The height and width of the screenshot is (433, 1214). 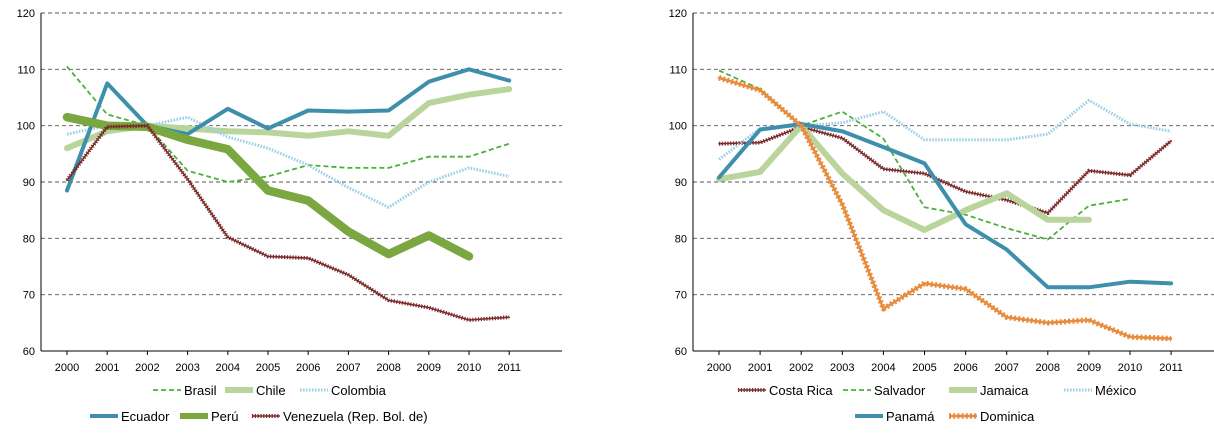 I want to click on legend-label-chile: Chile, so click(x=271, y=390).